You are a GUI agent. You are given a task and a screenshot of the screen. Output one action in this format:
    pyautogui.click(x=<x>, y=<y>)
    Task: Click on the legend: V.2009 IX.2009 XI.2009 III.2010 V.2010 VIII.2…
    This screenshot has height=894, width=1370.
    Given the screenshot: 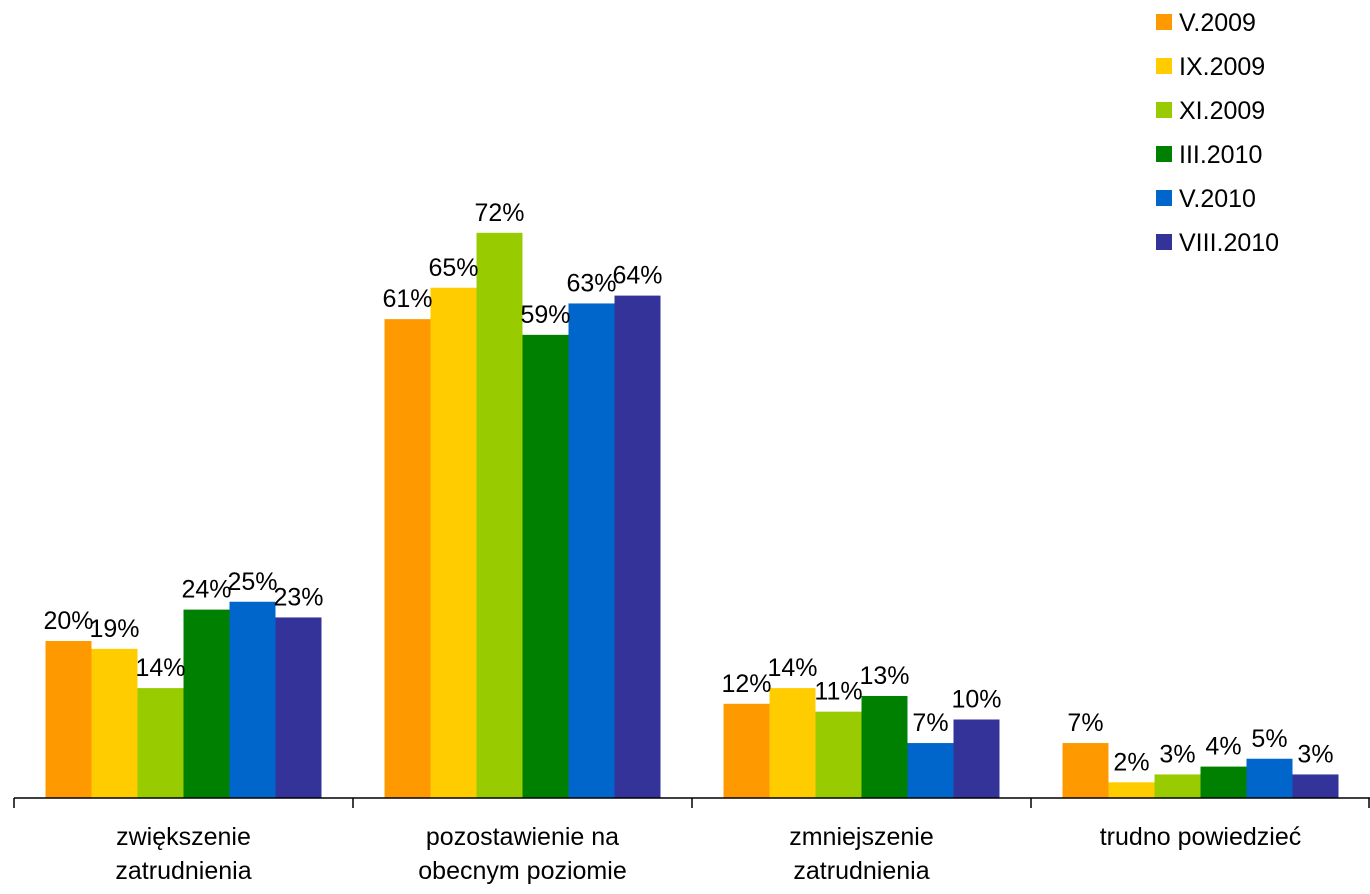 What is the action you would take?
    pyautogui.click(x=1217, y=133)
    